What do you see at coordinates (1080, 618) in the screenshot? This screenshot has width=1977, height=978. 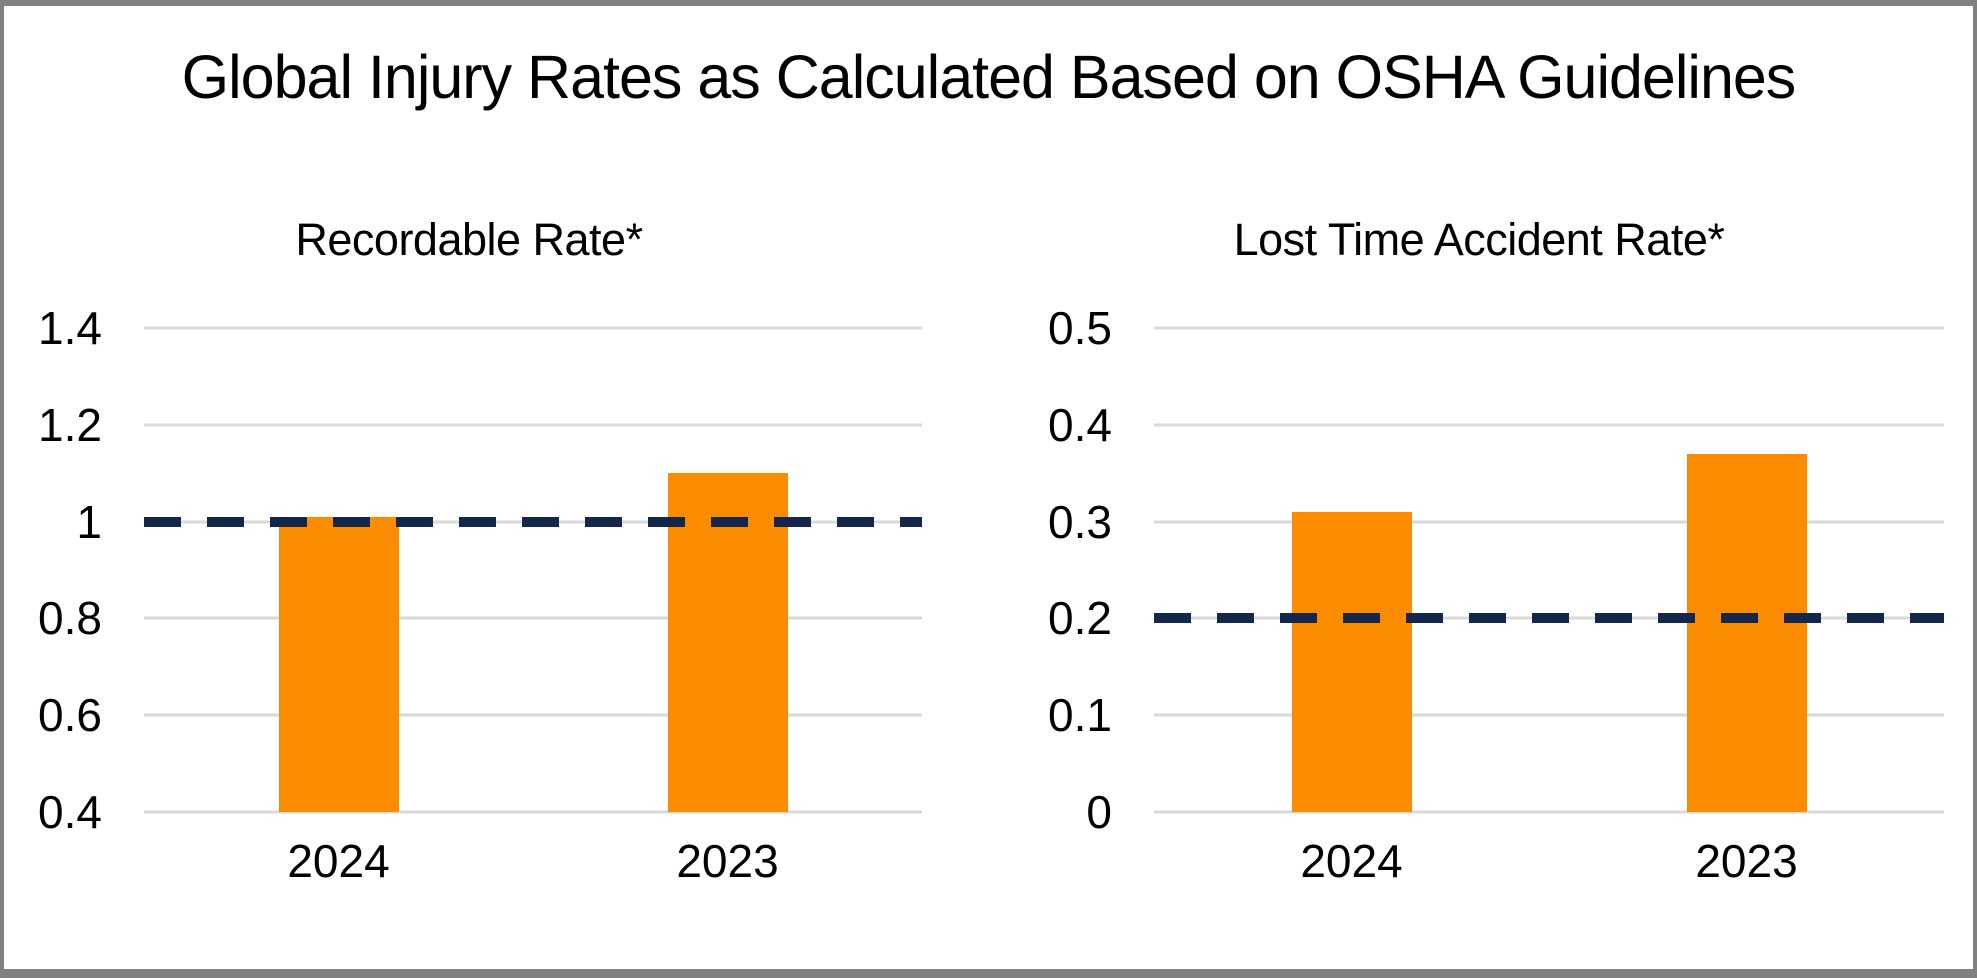 I see `y-tick-label-0.2: 0.2` at bounding box center [1080, 618].